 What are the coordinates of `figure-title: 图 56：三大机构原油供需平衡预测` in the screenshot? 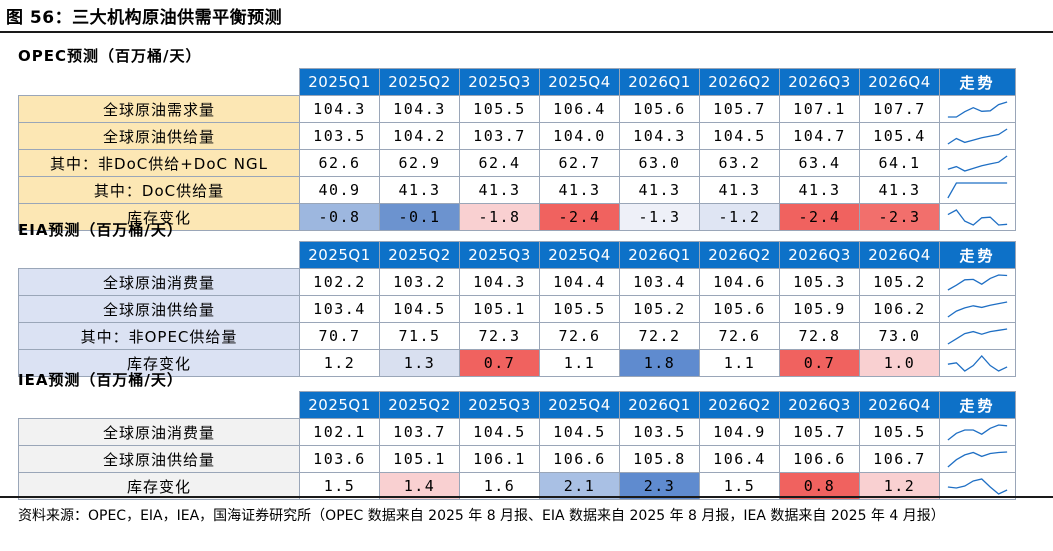 It's located at (144, 18).